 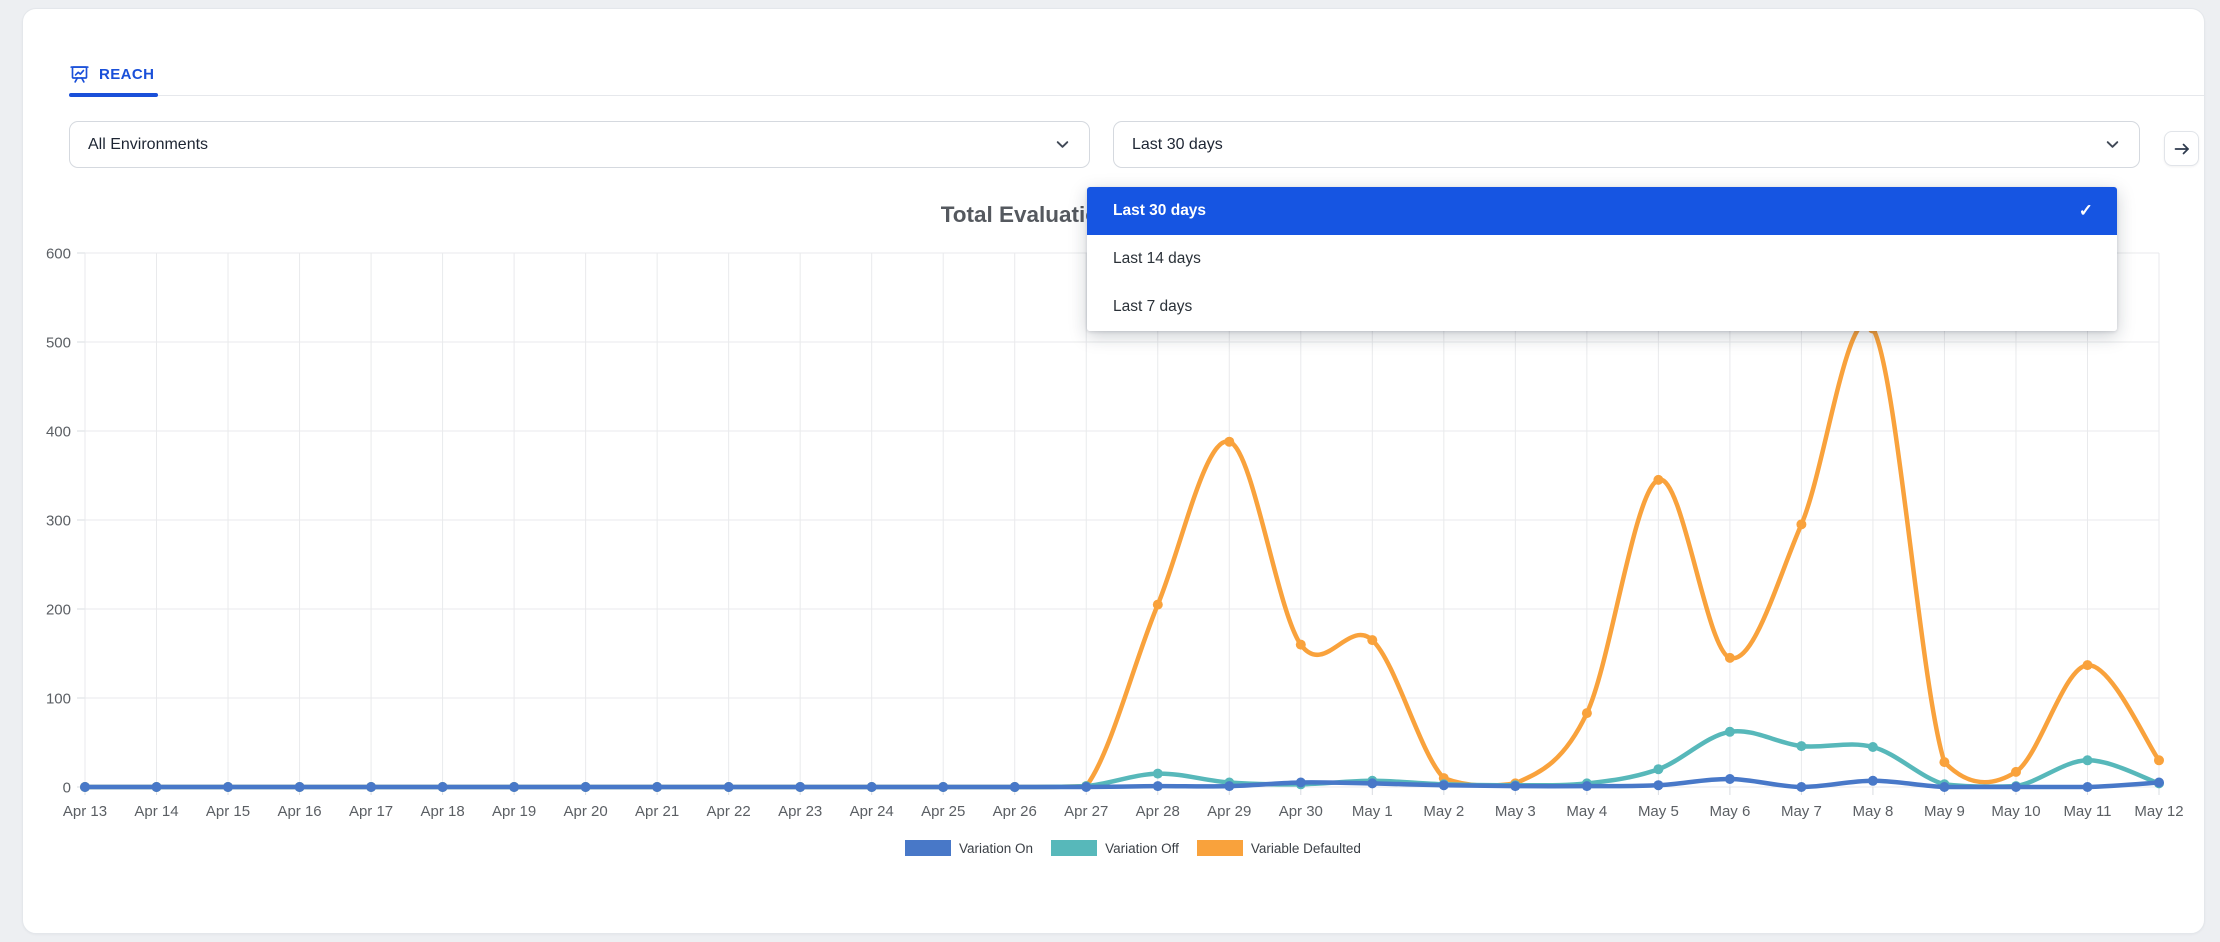 What do you see at coordinates (2087, 811) in the screenshot?
I see `x-axis-label: May 11` at bounding box center [2087, 811].